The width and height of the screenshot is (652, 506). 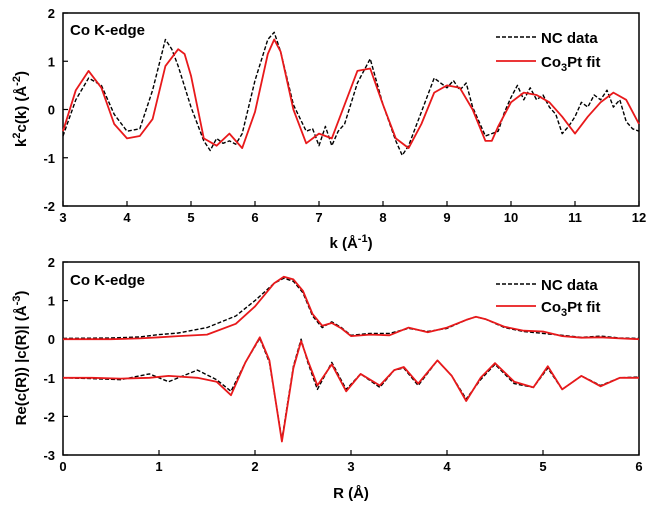 What do you see at coordinates (51, 262) in the screenshot?
I see `y-tick-label-bottom: 2` at bounding box center [51, 262].